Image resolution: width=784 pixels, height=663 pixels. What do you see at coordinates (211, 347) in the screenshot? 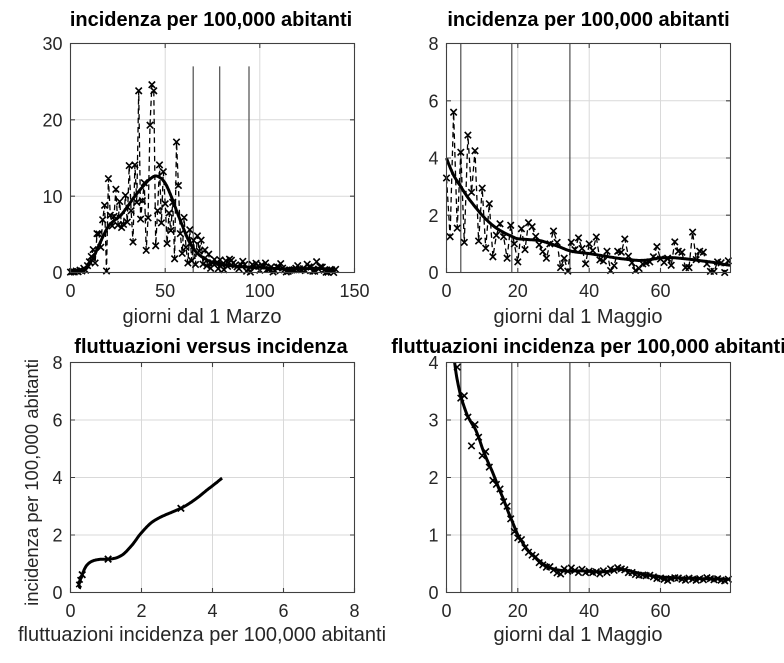
I see `svg-text: fluttuazioni versus incidenza` at bounding box center [211, 347].